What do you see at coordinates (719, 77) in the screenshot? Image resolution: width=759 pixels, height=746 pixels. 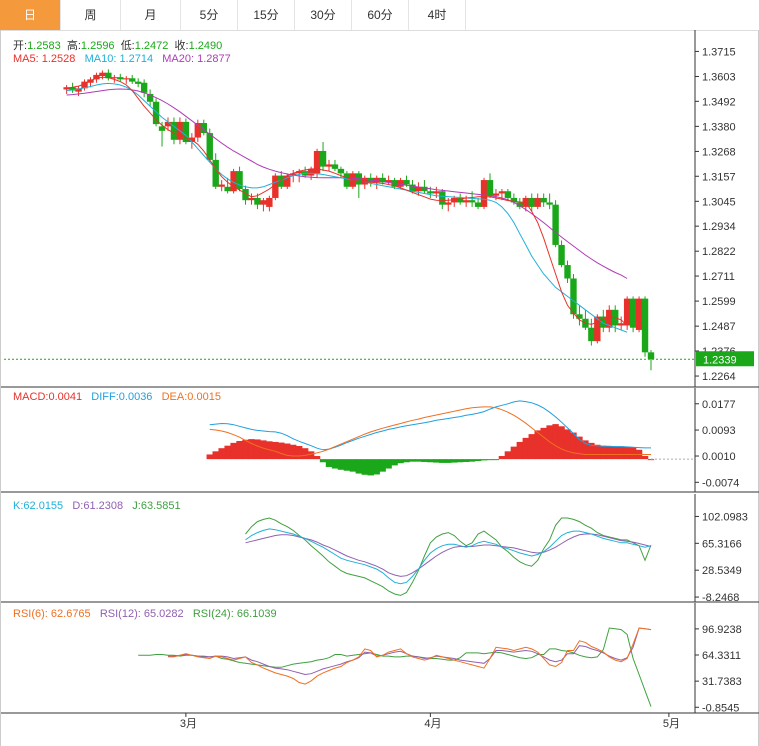 I see `price-tick-label-1: 1.3603` at bounding box center [719, 77].